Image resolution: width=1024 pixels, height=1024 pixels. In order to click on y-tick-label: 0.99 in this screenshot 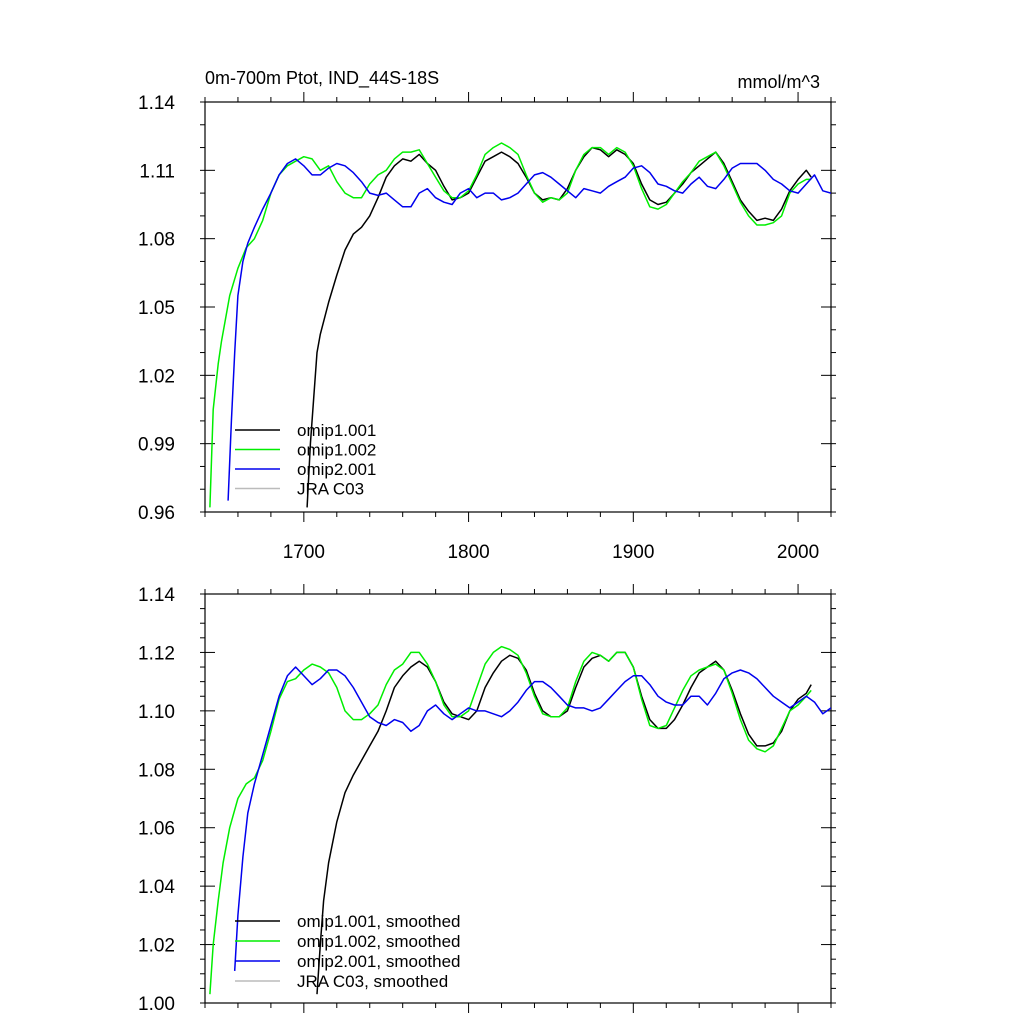, I will do `click(156, 445)`.